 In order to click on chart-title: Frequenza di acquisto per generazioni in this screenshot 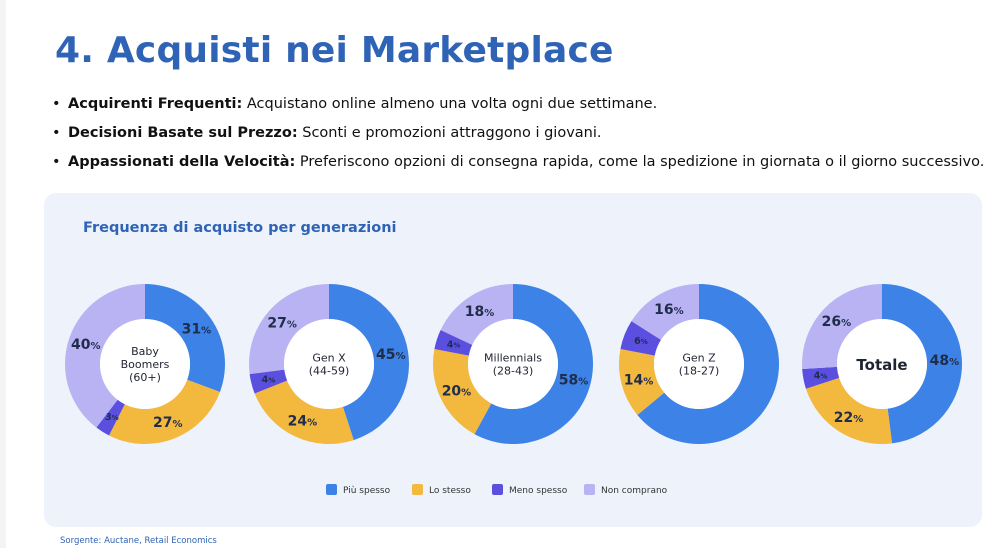, I will do `click(240, 228)`.